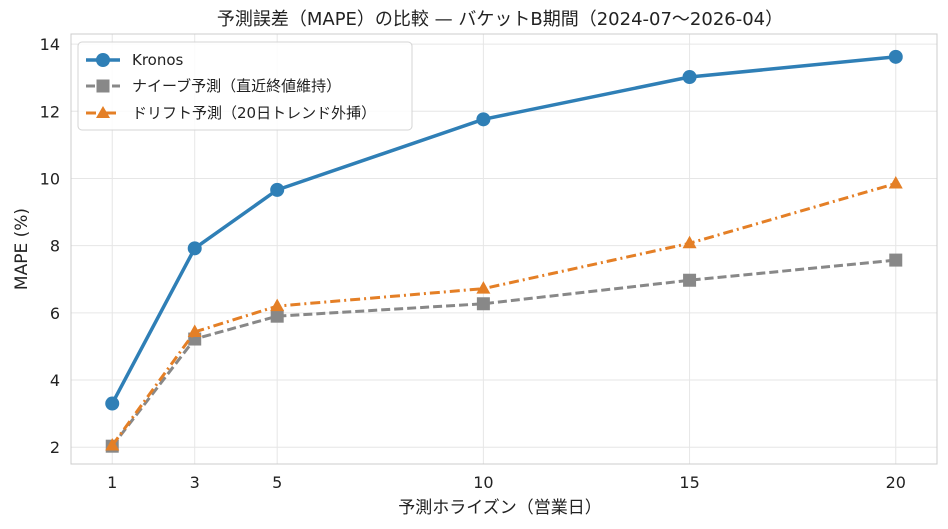 The height and width of the screenshot is (529, 948). What do you see at coordinates (896, 482) in the screenshot?
I see `x-tick-label: 20` at bounding box center [896, 482].